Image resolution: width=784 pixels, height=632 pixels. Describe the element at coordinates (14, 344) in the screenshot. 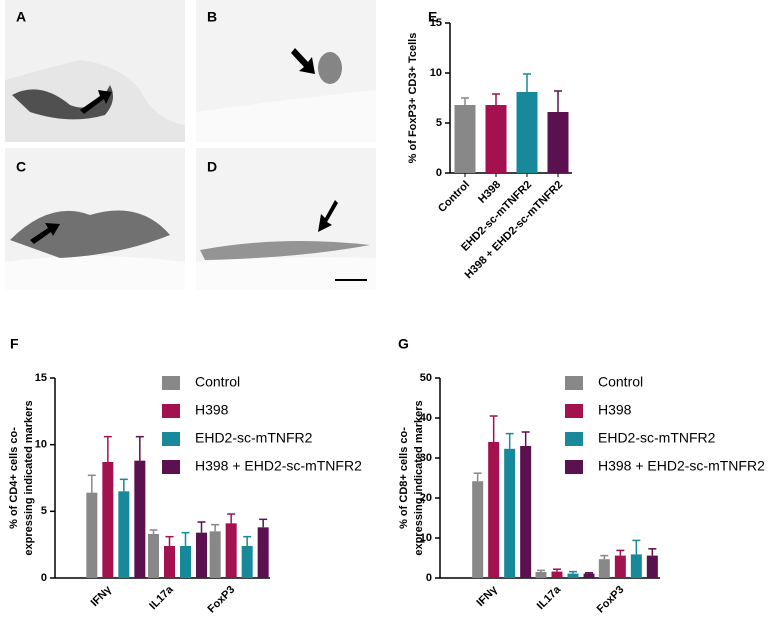

I see `panel-label: F` at that location.